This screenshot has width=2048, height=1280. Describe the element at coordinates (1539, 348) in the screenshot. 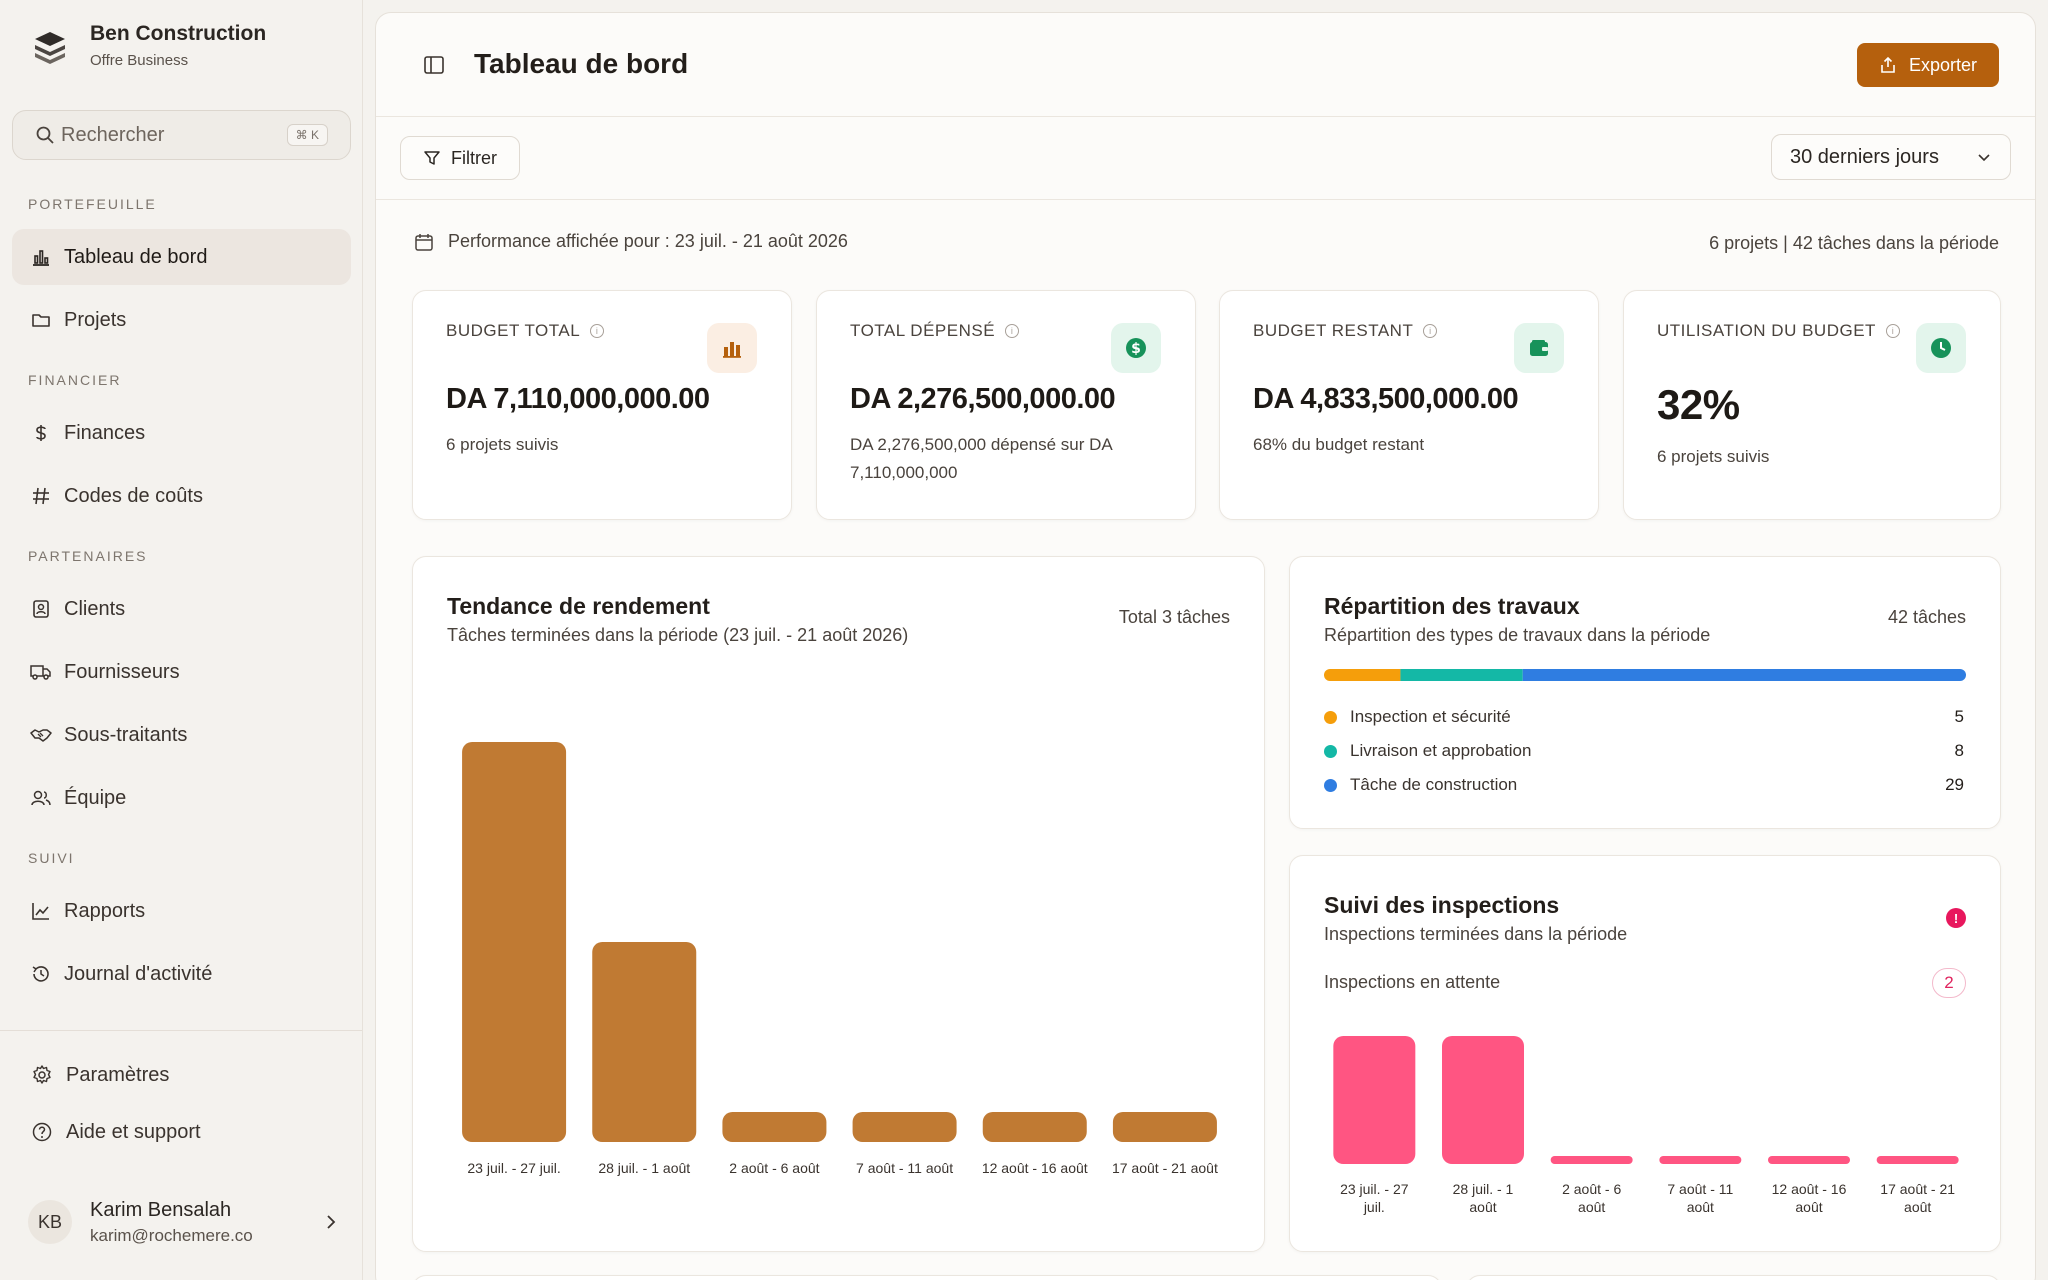

I see `wallet-icon` at that location.